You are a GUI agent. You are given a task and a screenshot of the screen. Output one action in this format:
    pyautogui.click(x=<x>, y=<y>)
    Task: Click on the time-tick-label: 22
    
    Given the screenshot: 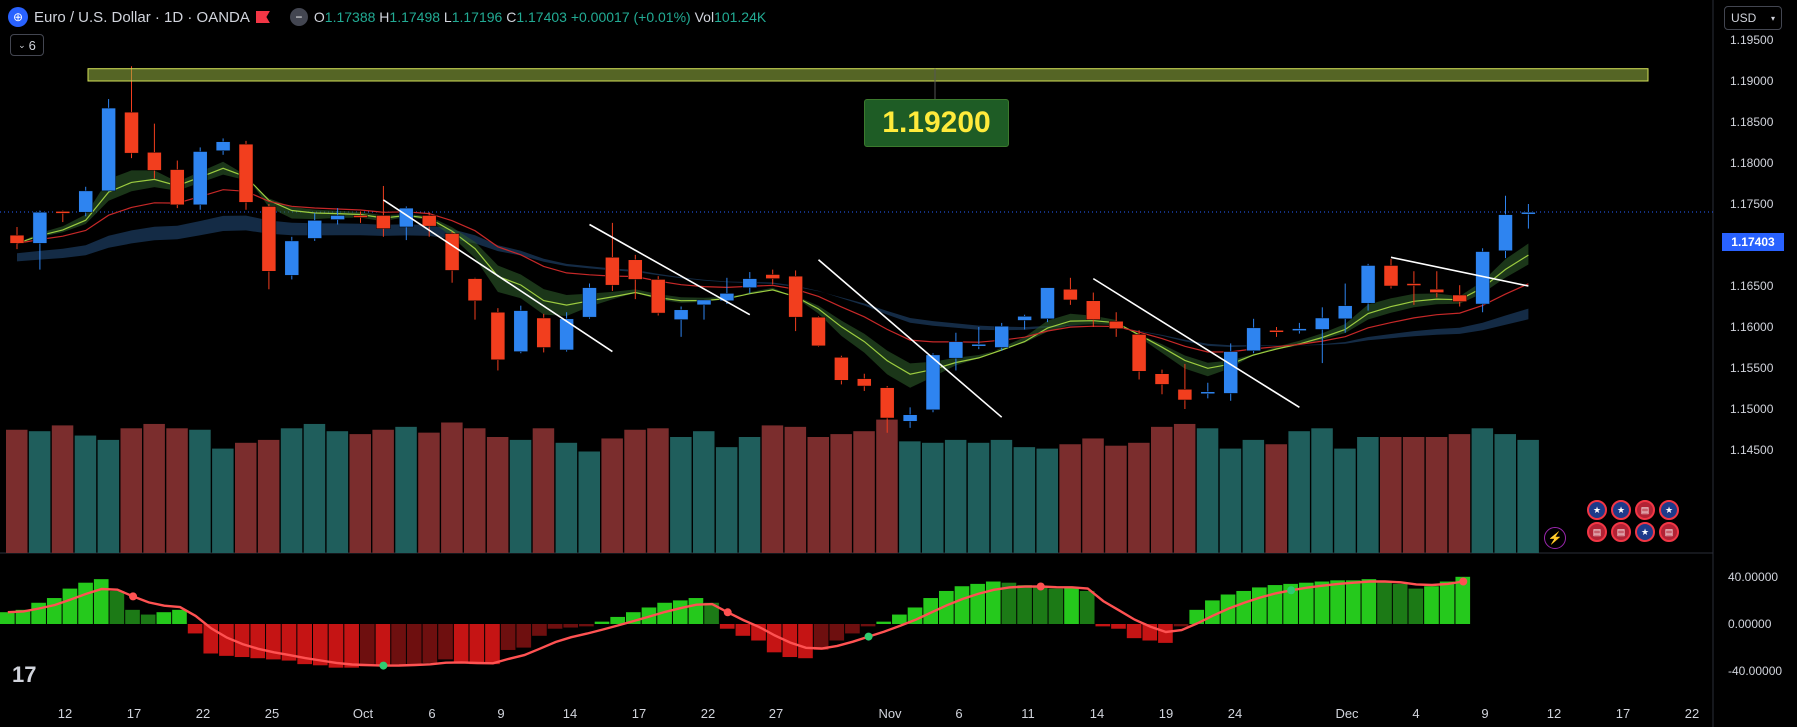 What is the action you would take?
    pyautogui.click(x=708, y=713)
    